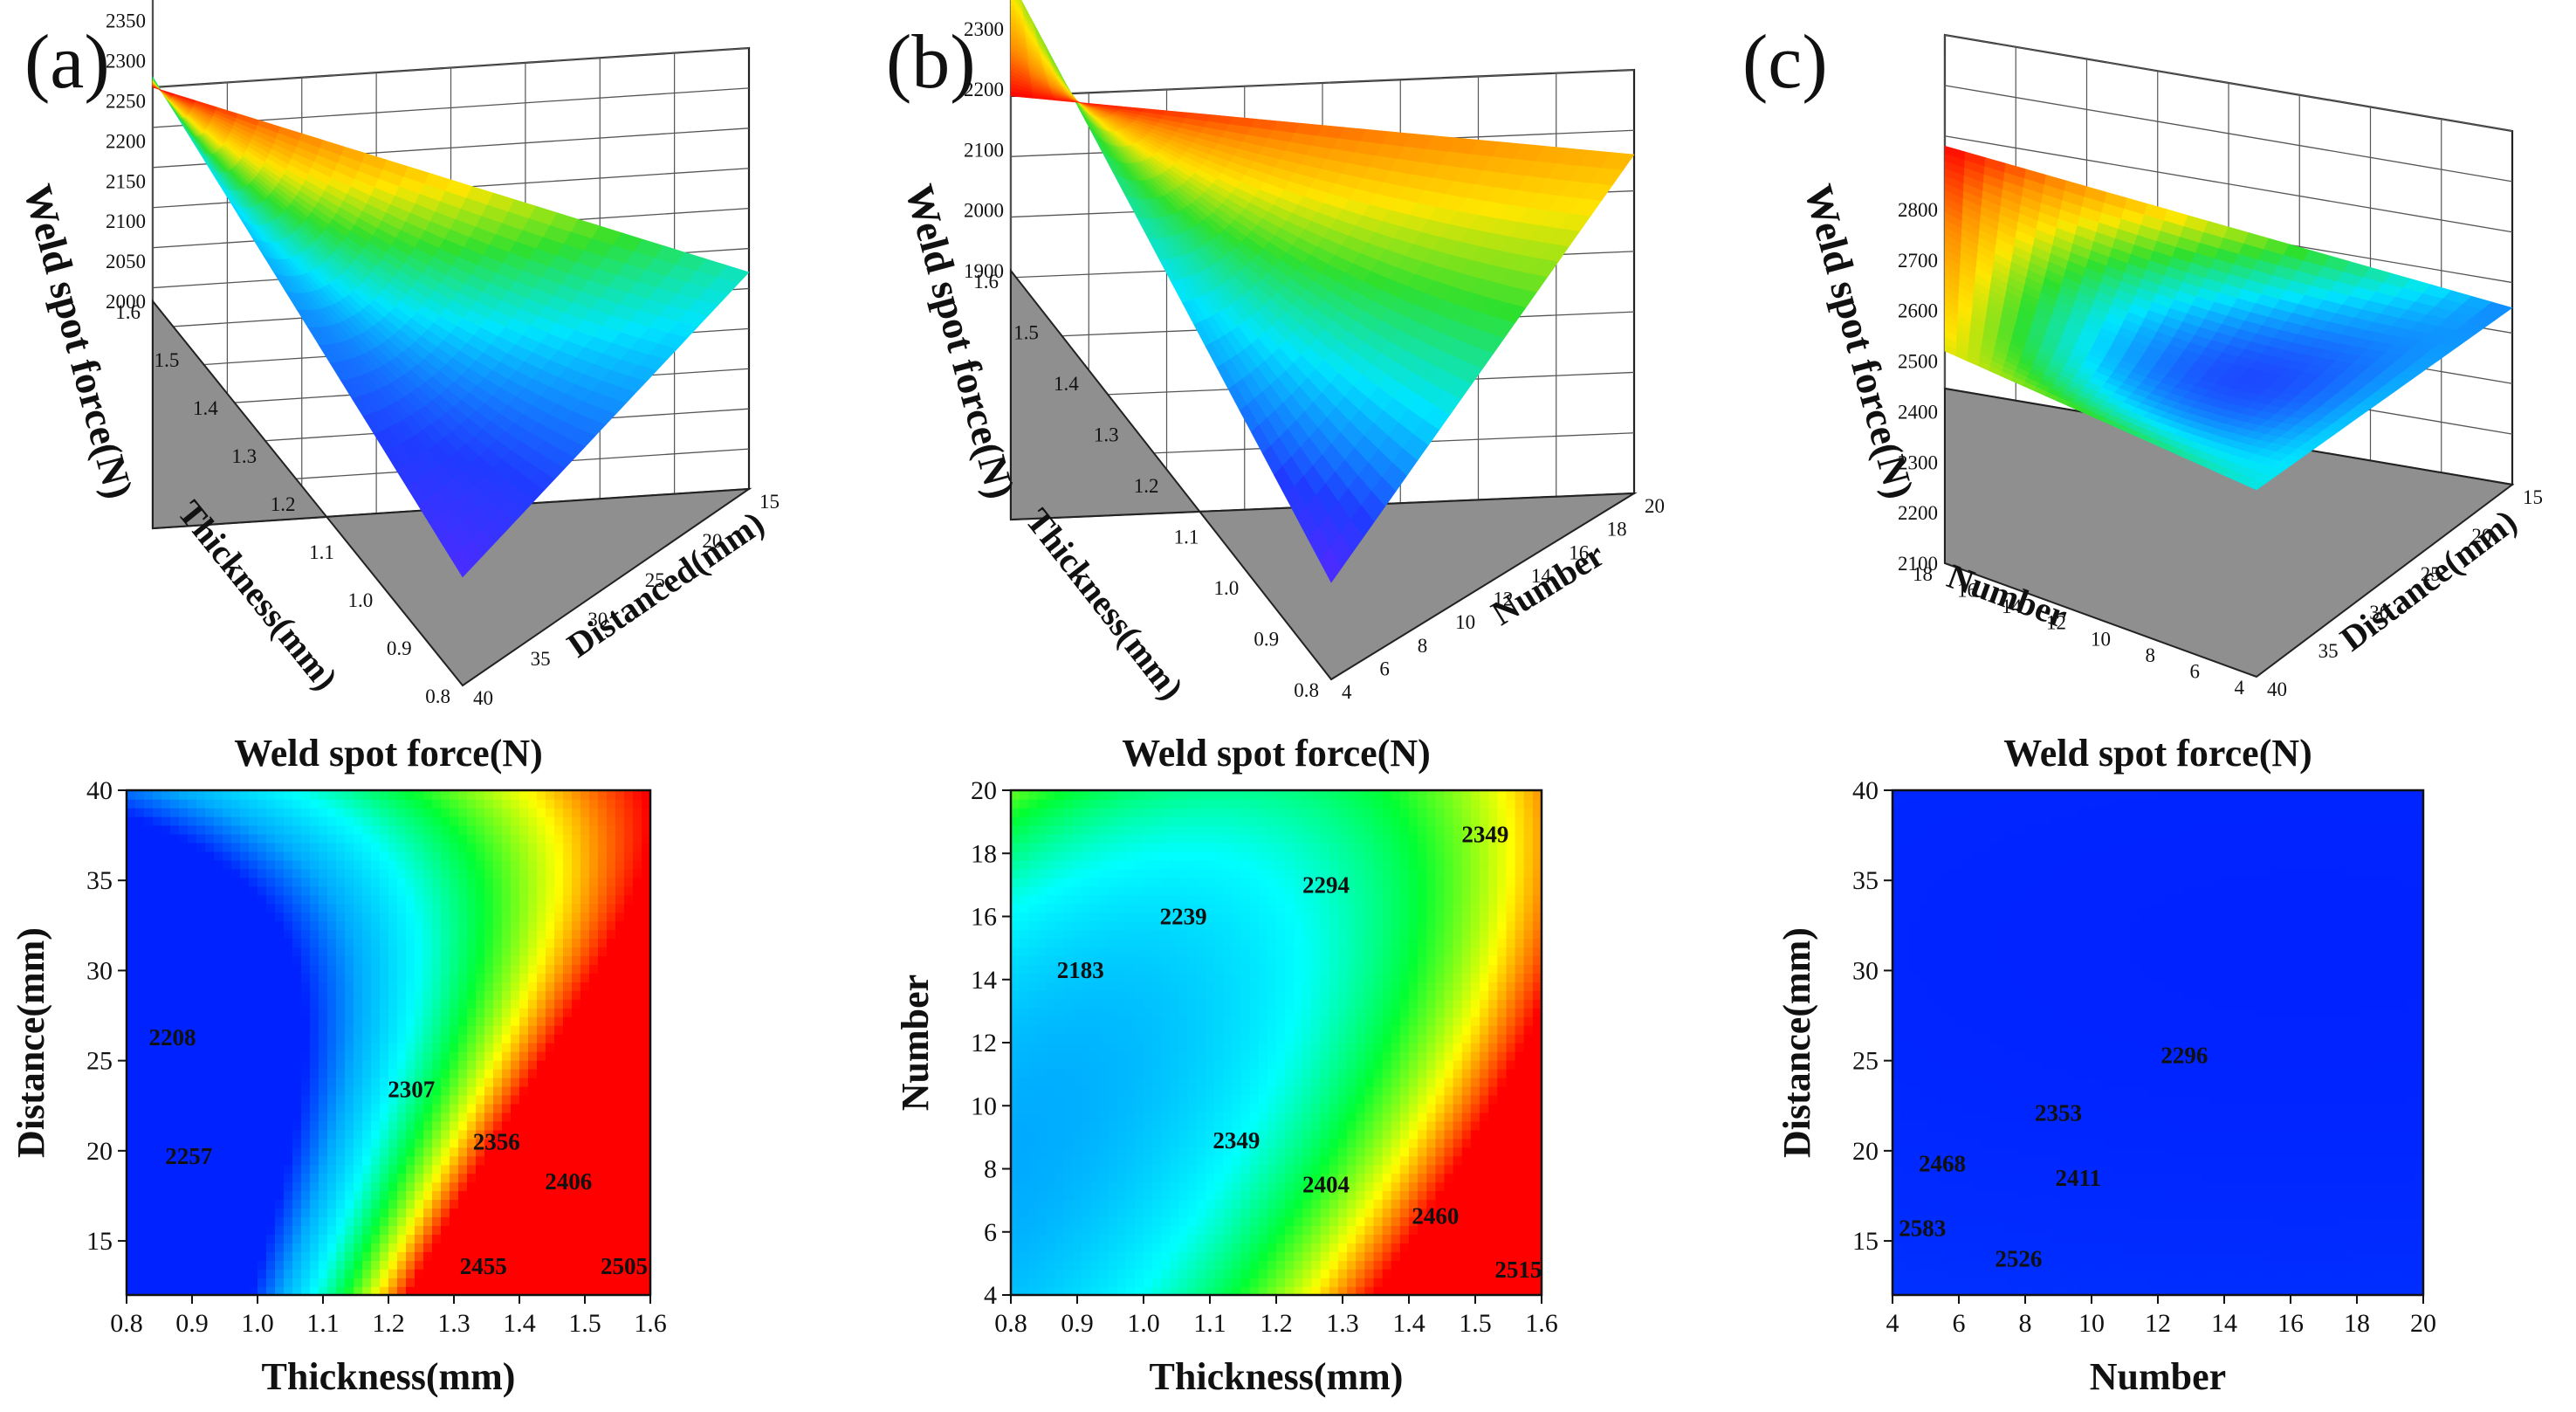  What do you see at coordinates (438, 696) in the screenshot?
I see `x-tick-label: 0.8` at bounding box center [438, 696].